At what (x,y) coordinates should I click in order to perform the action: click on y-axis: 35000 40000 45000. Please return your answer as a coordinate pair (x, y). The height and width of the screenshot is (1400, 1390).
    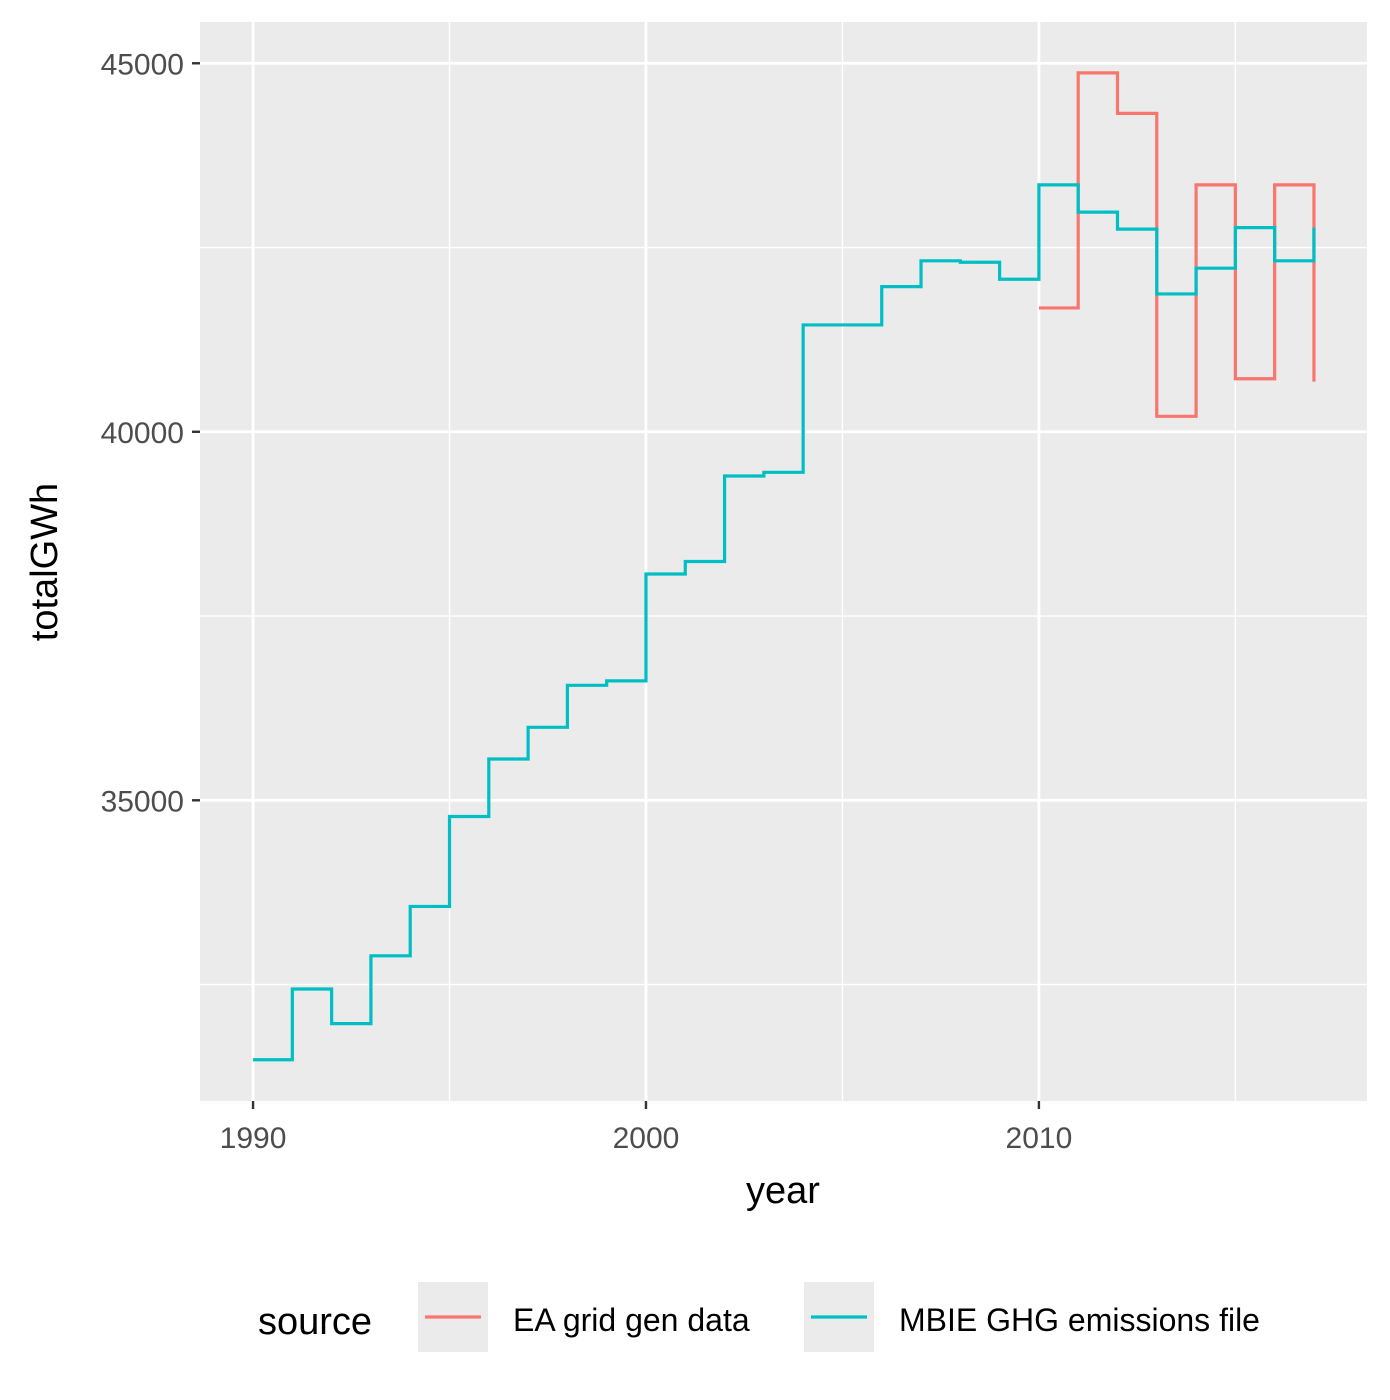
    Looking at the image, I should click on (150, 433).